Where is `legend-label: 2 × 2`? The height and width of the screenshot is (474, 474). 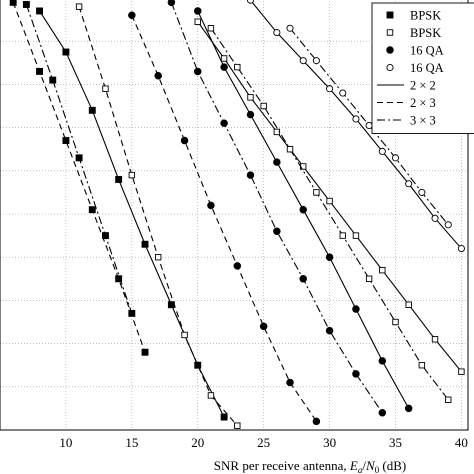 legend-label: 2 × 2 is located at coordinates (423, 86).